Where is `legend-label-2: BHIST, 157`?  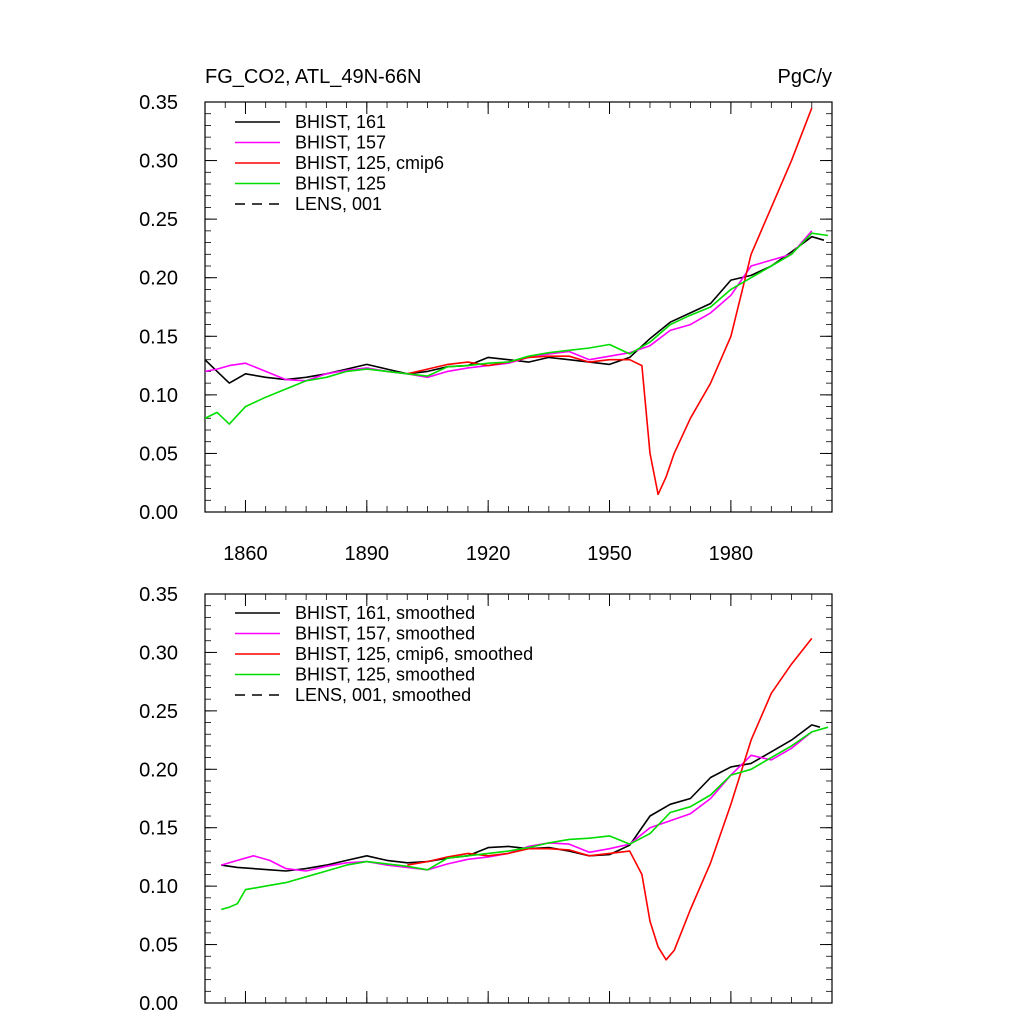
legend-label-2: BHIST, 157 is located at coordinates (340, 143).